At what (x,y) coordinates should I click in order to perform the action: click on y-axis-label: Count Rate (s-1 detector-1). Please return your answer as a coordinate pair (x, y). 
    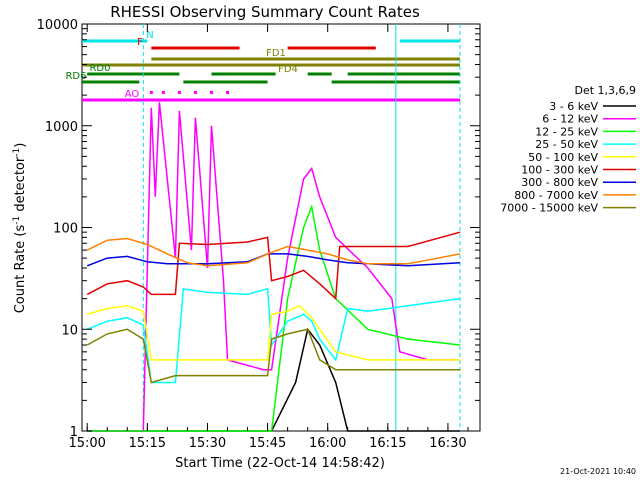
    Looking at the image, I should click on (20, 228).